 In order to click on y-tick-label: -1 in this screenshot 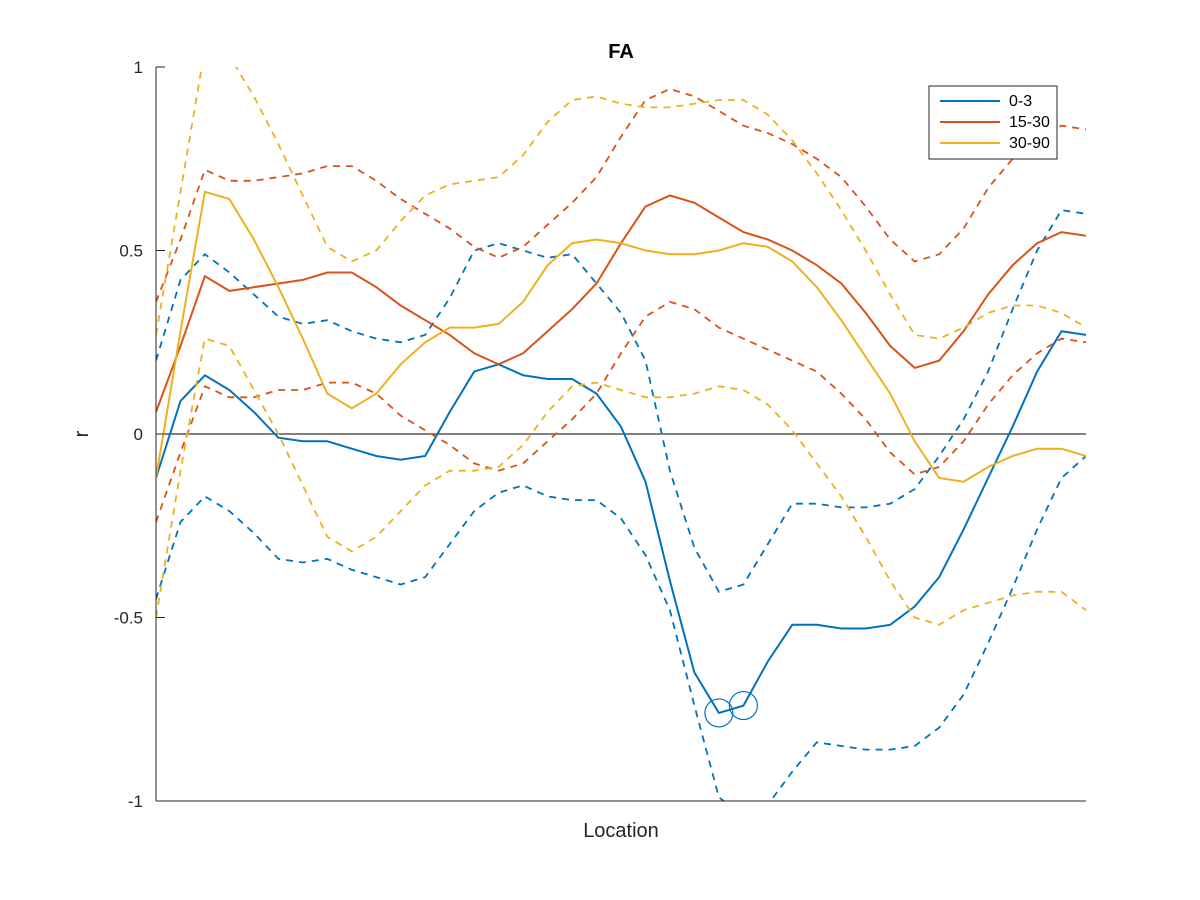, I will do `click(135, 801)`.